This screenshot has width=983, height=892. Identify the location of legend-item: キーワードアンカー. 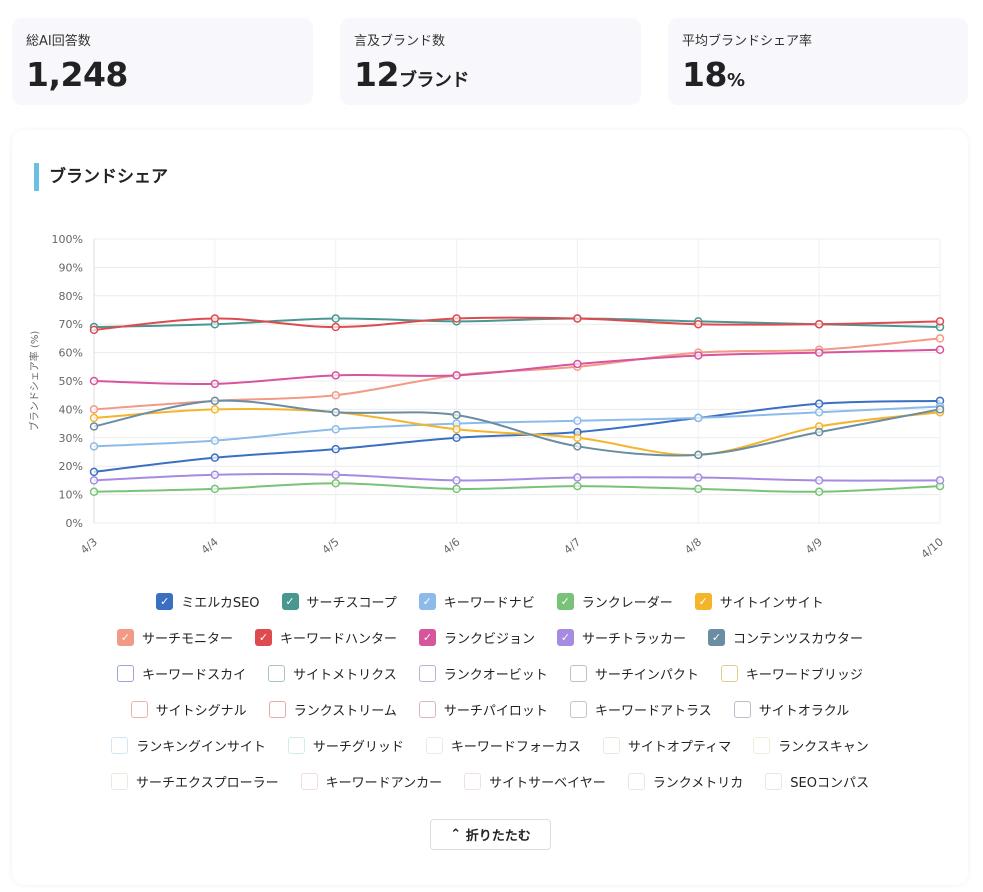
(371, 781).